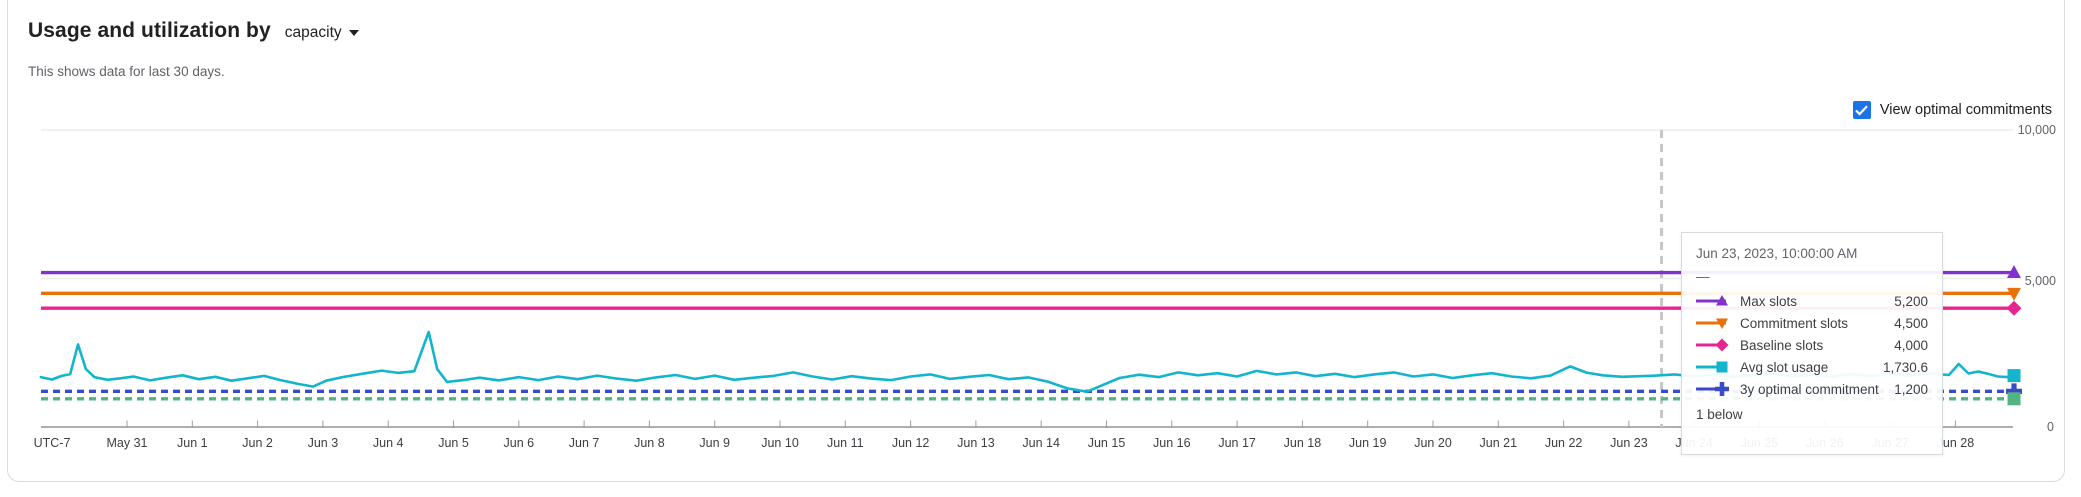  What do you see at coordinates (1911, 345) in the screenshot?
I see `tooltip-series-value: 4,000` at bounding box center [1911, 345].